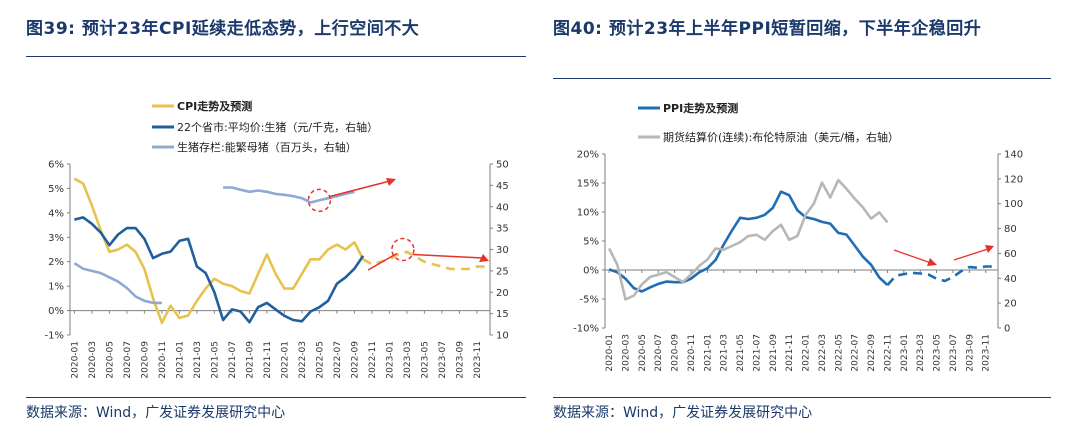 The width and height of the screenshot is (1080, 438). I want to click on right-y-right-tick-label: 60, so click(1010, 254).